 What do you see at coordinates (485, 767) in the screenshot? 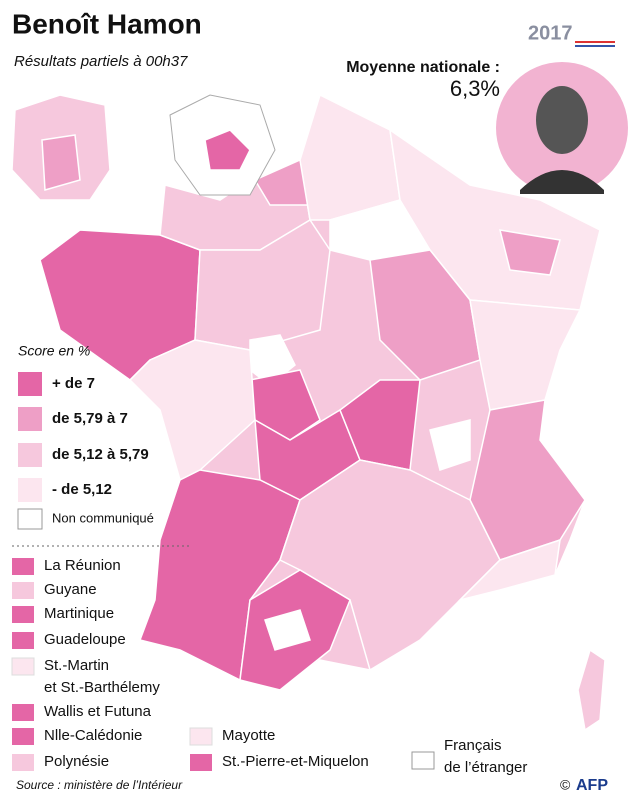
I see `overseas-label: de l’étranger` at bounding box center [485, 767].